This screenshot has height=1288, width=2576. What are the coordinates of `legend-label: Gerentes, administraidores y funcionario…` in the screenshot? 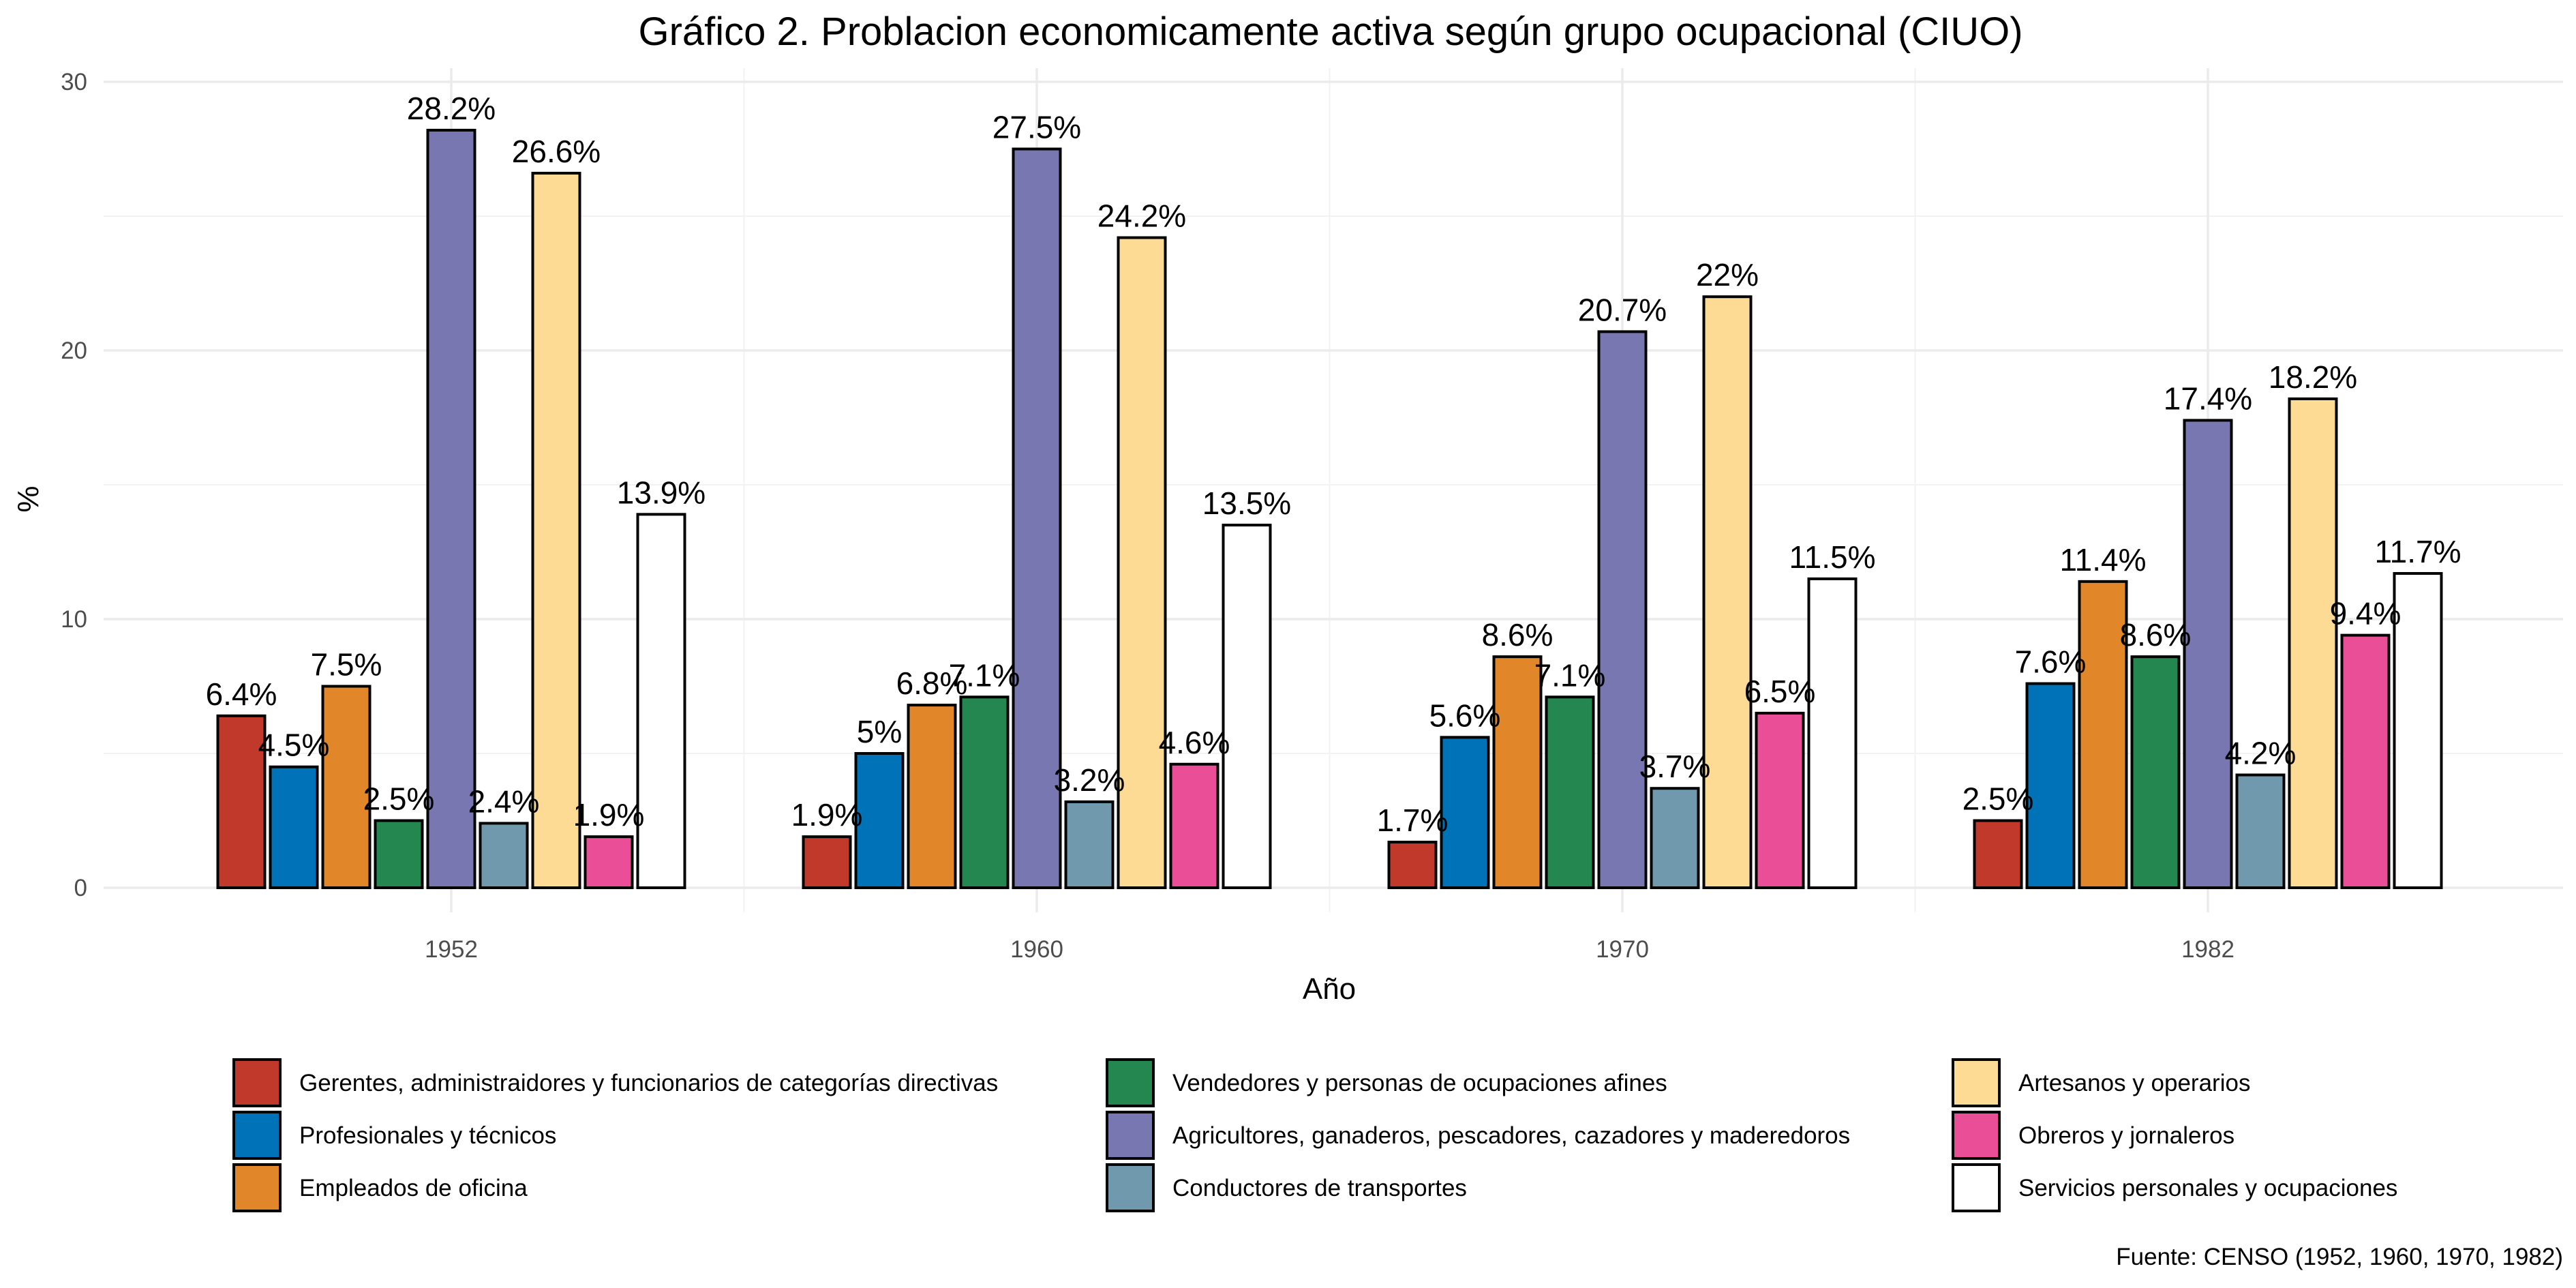 It's located at (648, 1083).